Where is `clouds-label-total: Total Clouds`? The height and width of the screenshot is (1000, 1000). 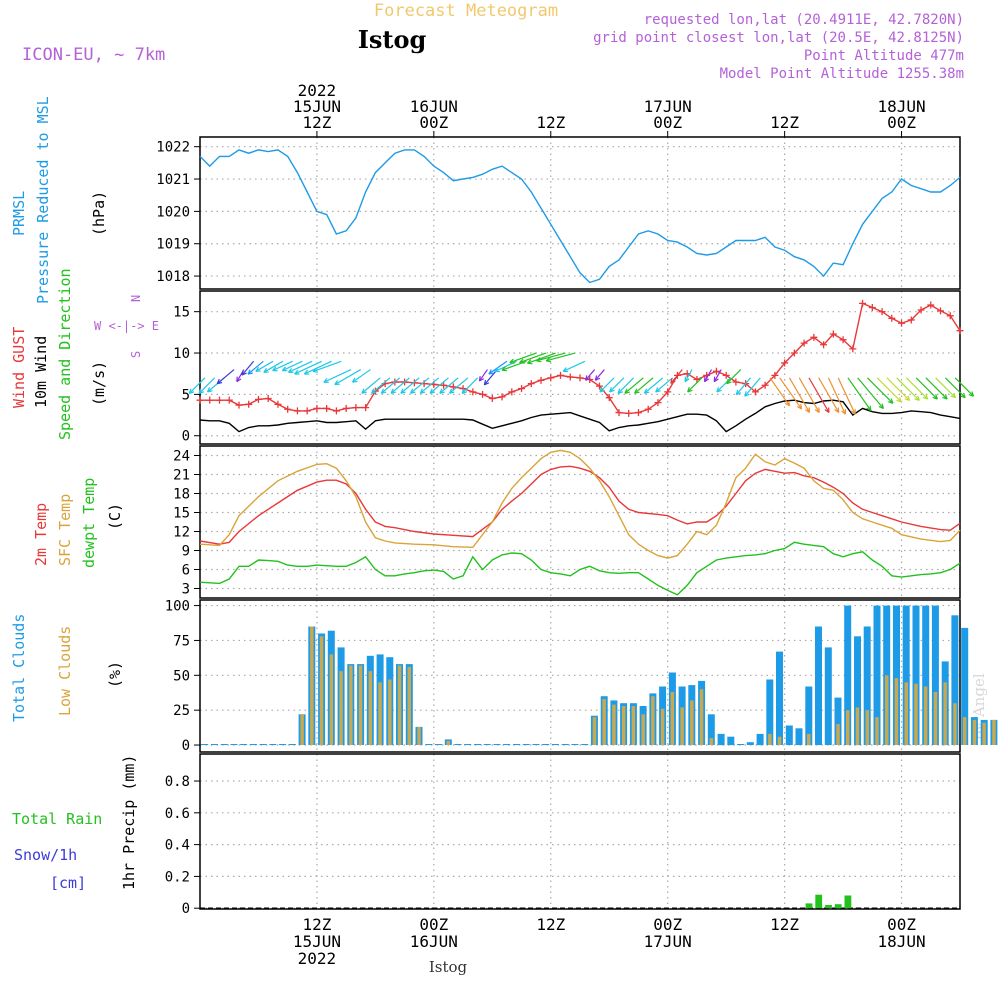
clouds-label-total: Total Clouds is located at coordinates (19, 668).